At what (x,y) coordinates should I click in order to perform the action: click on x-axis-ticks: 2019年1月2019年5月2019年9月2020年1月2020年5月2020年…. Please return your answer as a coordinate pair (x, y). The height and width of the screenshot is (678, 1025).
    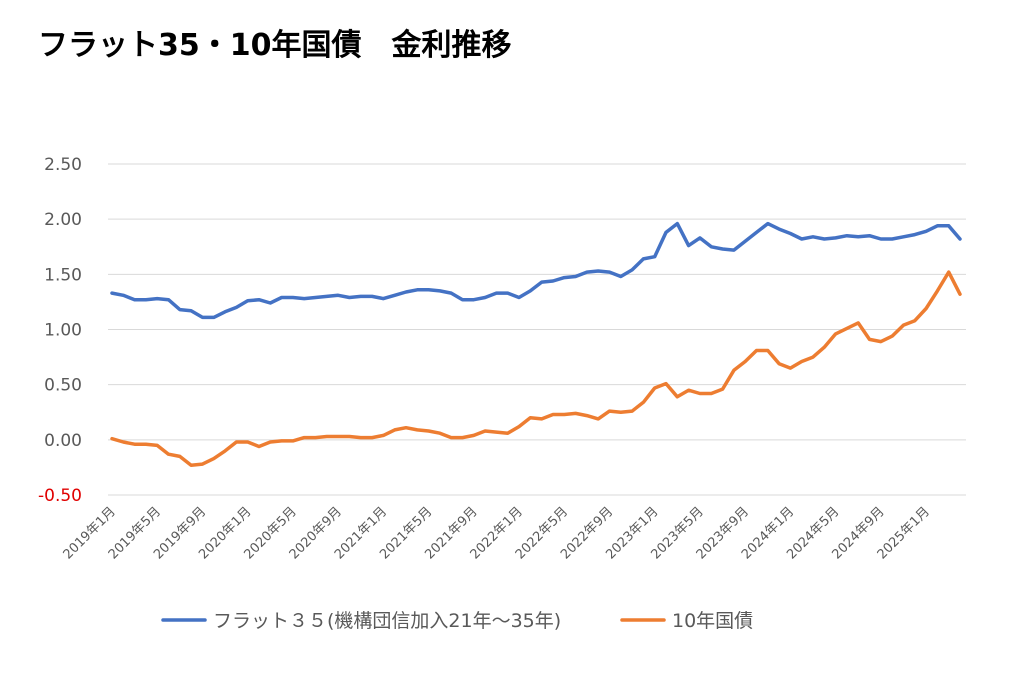
    Looking at the image, I should click on (497, 533).